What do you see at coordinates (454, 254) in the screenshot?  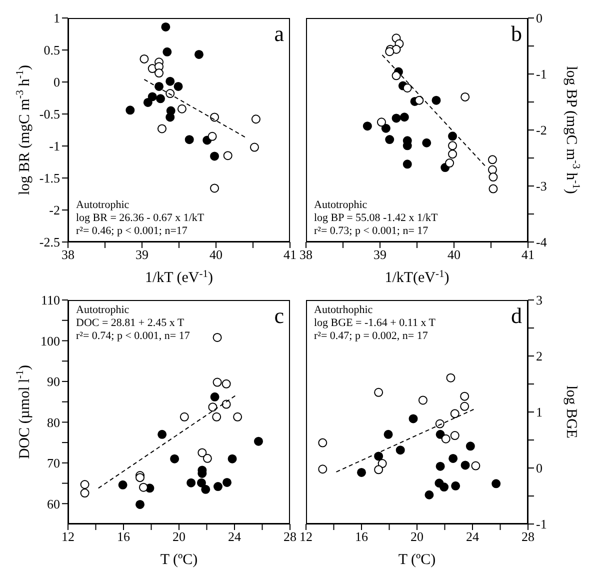 I see `x-tick-label: 40` at bounding box center [454, 254].